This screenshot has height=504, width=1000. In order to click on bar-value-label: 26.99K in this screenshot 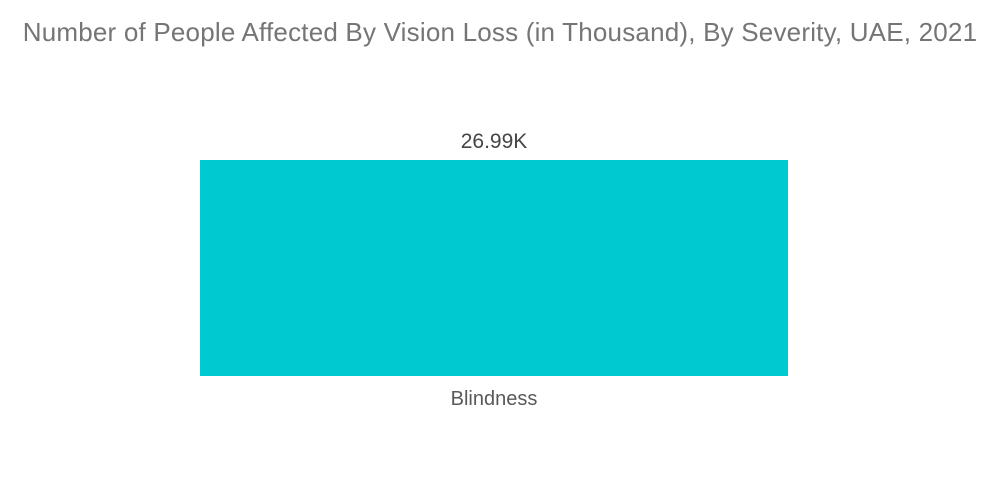, I will do `click(494, 141)`.